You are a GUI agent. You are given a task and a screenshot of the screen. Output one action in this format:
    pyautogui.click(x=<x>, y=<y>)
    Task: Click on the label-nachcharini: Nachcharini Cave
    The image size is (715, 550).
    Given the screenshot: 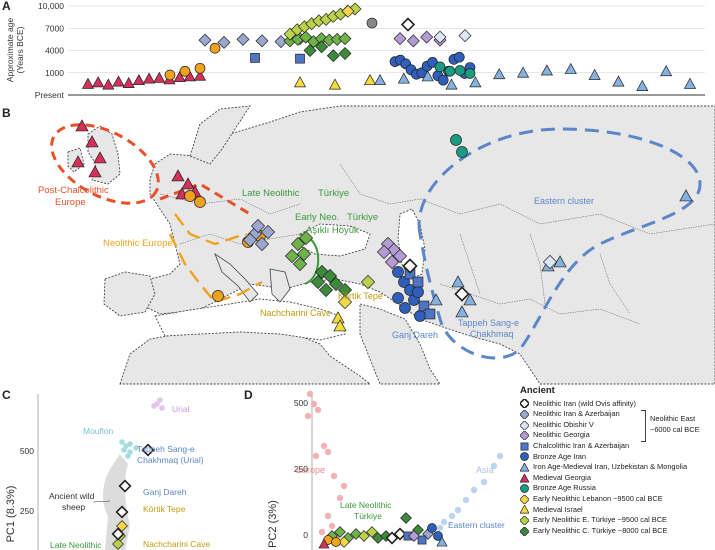 What is the action you would take?
    pyautogui.click(x=295, y=313)
    